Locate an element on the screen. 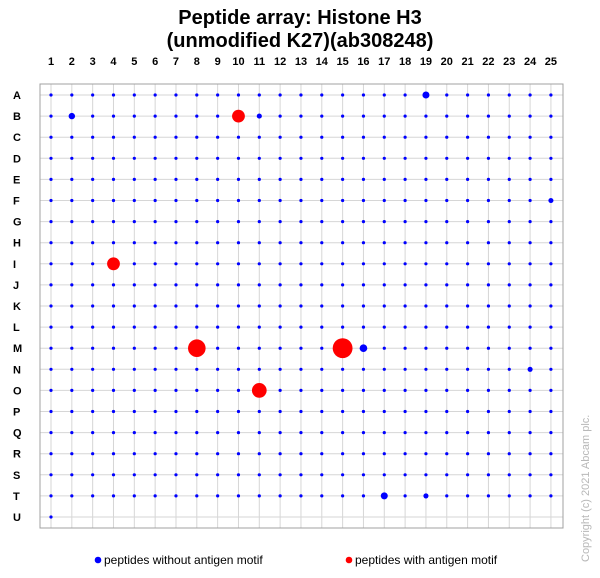 Image resolution: width=600 pixels, height=578 pixels. row-label-I: I is located at coordinates (14, 265).